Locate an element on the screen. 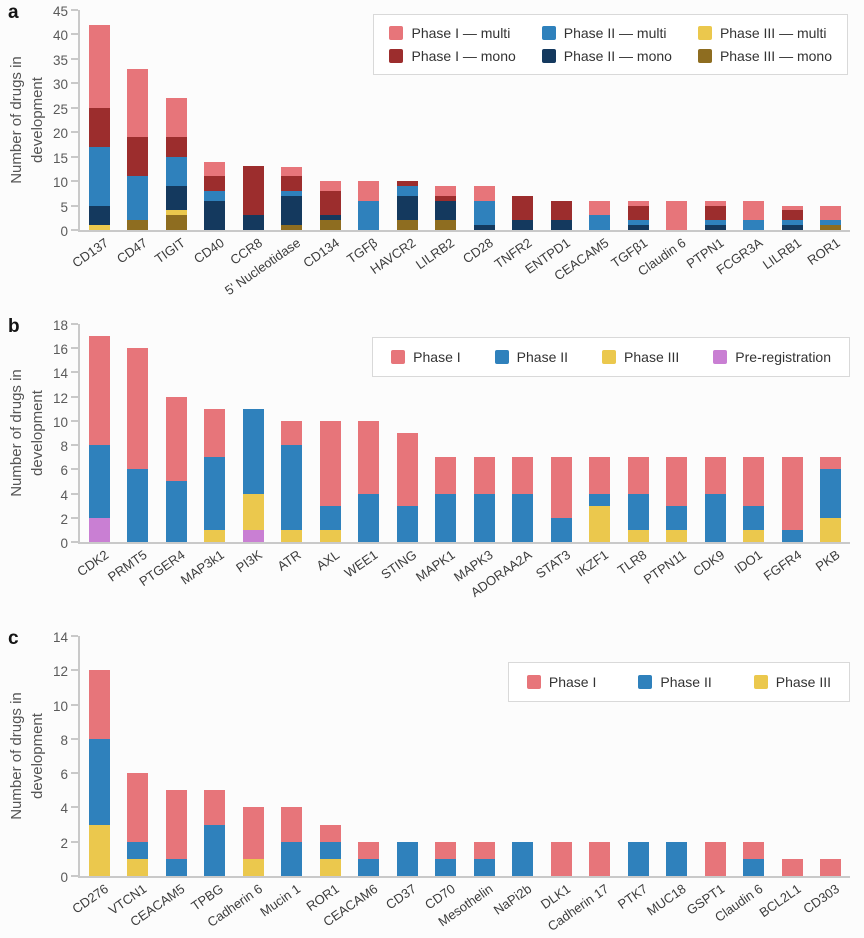  y-tick-label: 6 is located at coordinates (64, 471).